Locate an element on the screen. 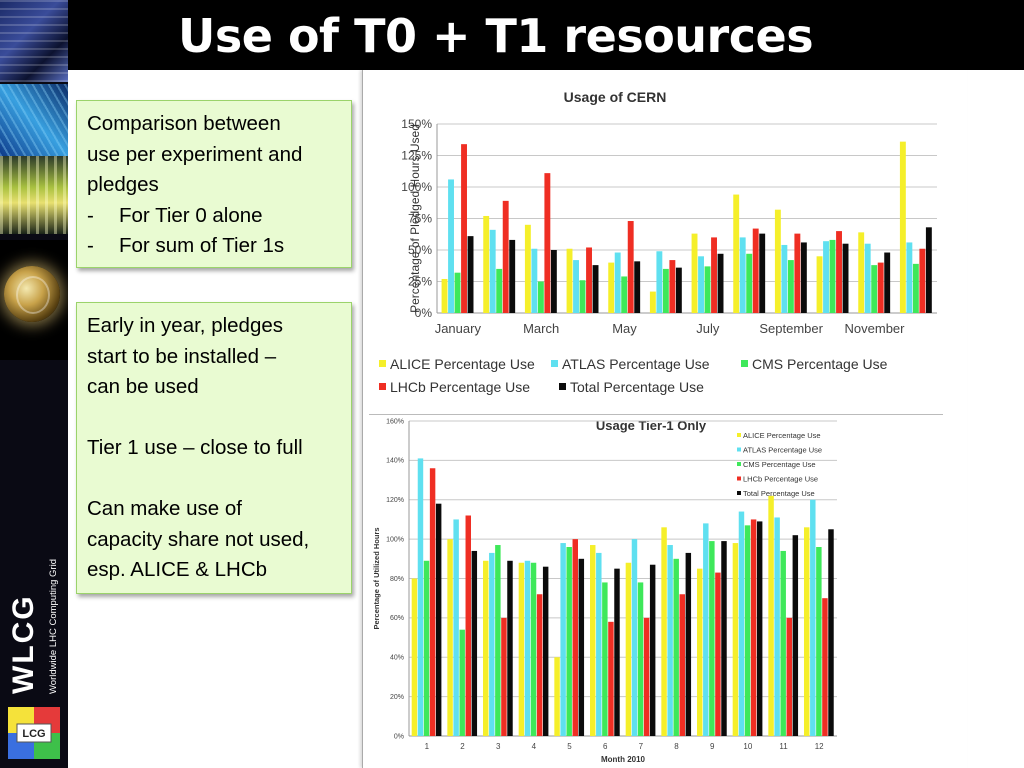 The height and width of the screenshot is (768, 1024). x-tick-label: 10 is located at coordinates (747, 746).